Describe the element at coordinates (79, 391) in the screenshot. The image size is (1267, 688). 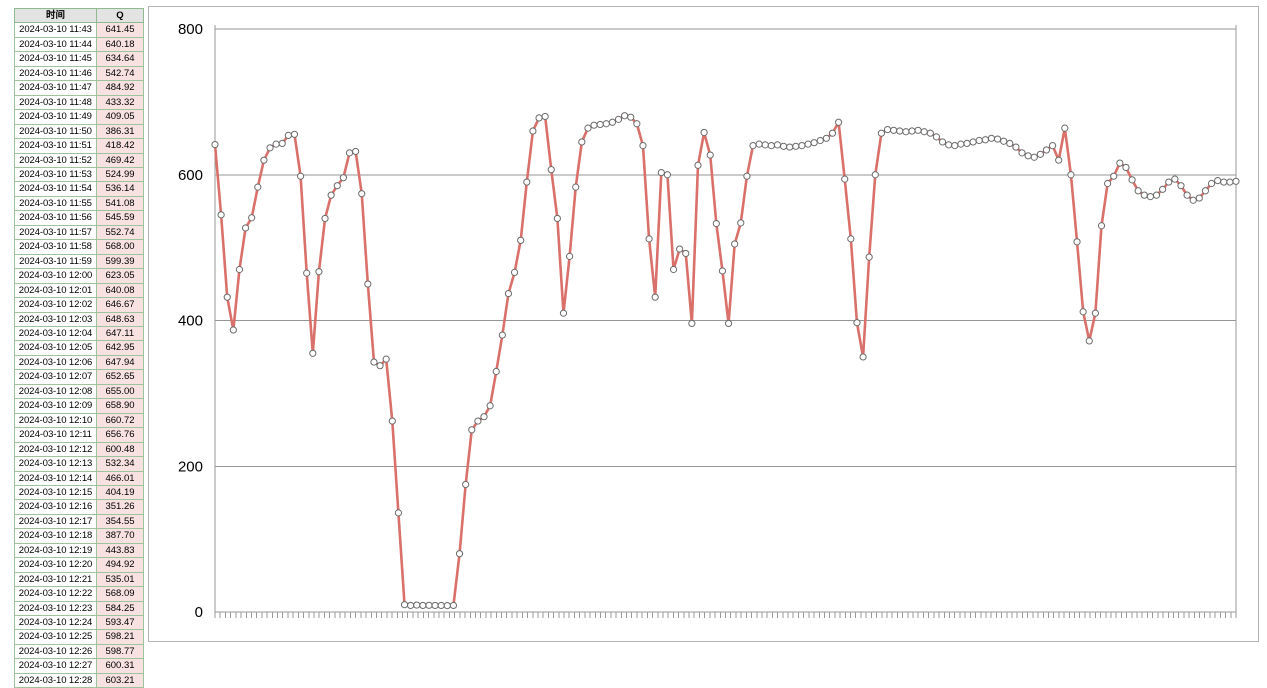
I see `table-row: 2024-03-10 12:08 655.00` at that location.